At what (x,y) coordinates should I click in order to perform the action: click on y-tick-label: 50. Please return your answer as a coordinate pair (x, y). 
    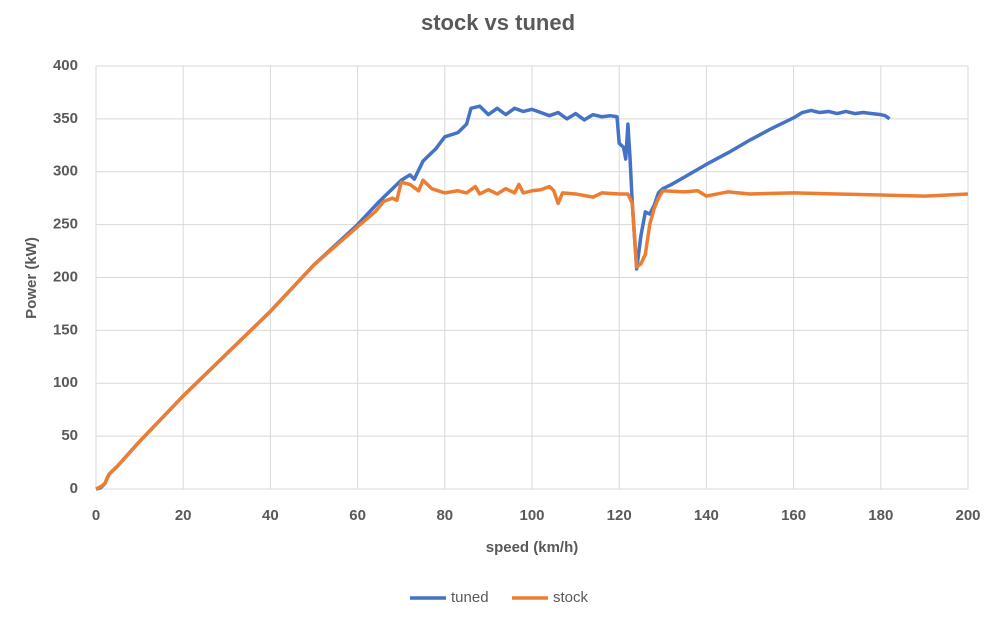
    Looking at the image, I should click on (69, 435).